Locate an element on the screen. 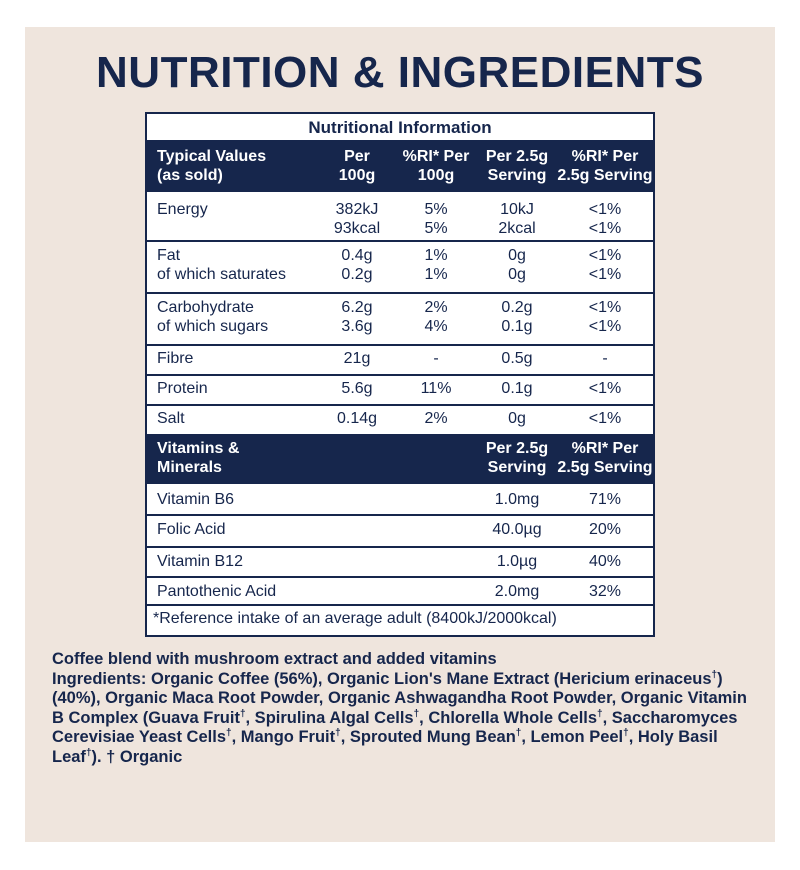 This screenshot has height=870, width=800. nutrient-label: of which sugars is located at coordinates (213, 326).